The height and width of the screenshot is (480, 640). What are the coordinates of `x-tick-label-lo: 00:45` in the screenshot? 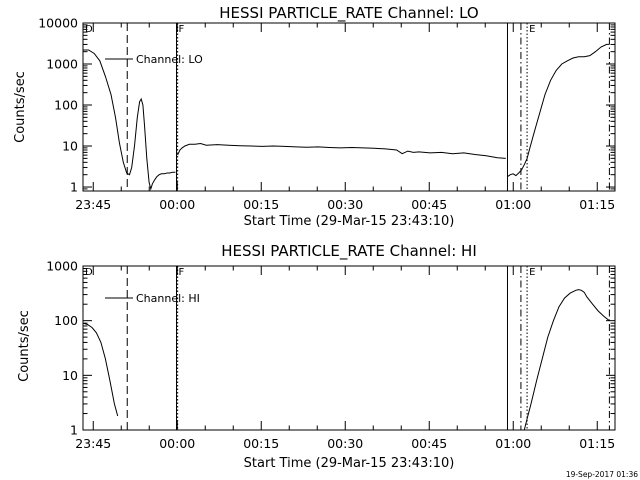 It's located at (429, 204).